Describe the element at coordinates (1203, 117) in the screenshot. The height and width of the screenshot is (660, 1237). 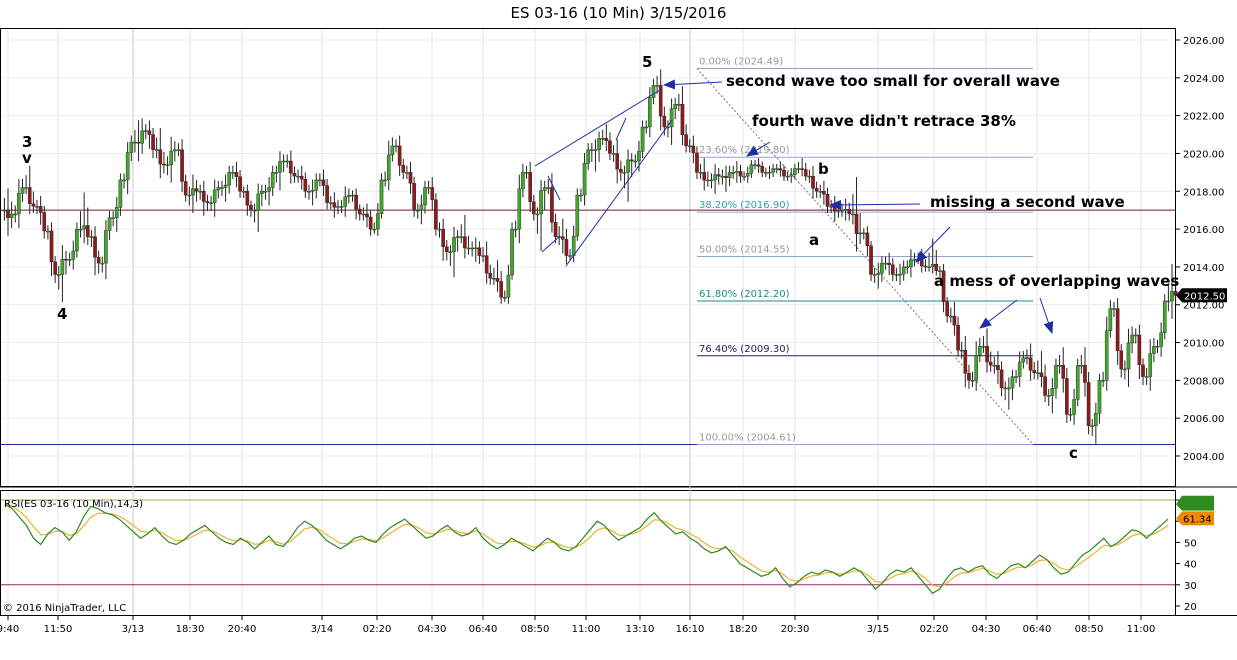
I see `price-tick-label: 2022.00` at that location.